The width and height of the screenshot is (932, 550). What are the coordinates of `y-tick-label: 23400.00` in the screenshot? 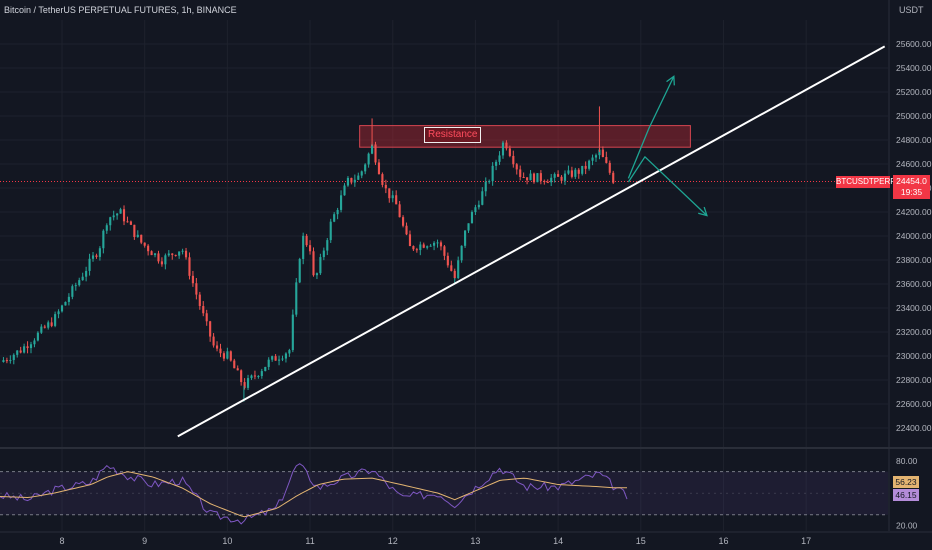 It's located at (914, 308).